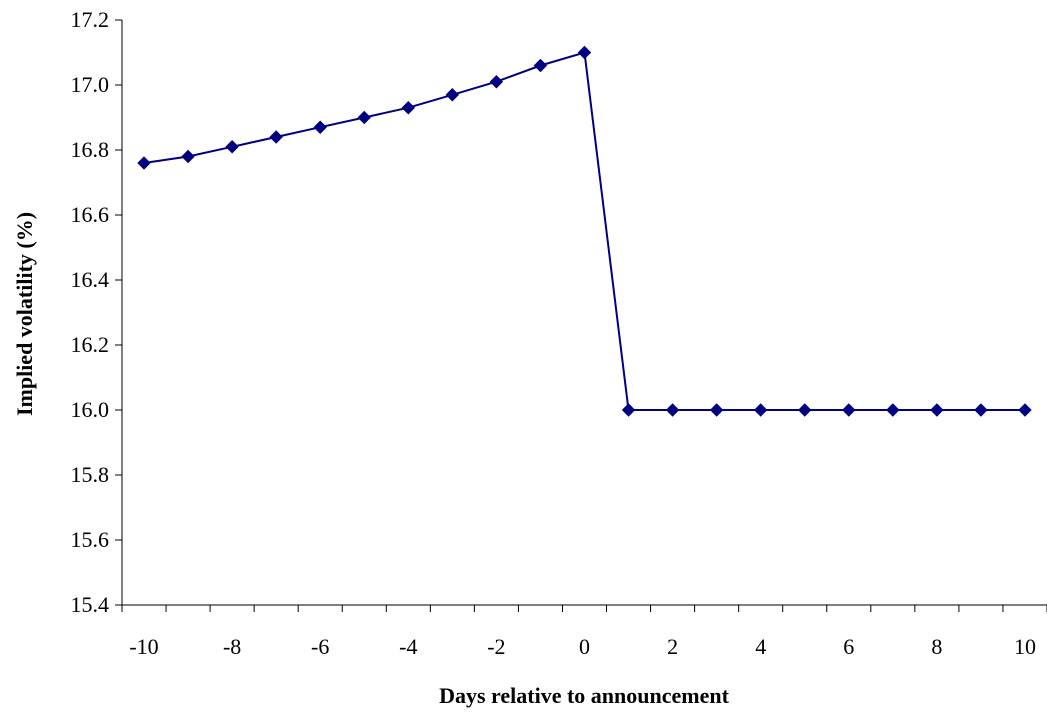 The width and height of the screenshot is (1047, 713). Describe the element at coordinates (90, 214) in the screenshot. I see `y-tick-label: 16.6` at that location.